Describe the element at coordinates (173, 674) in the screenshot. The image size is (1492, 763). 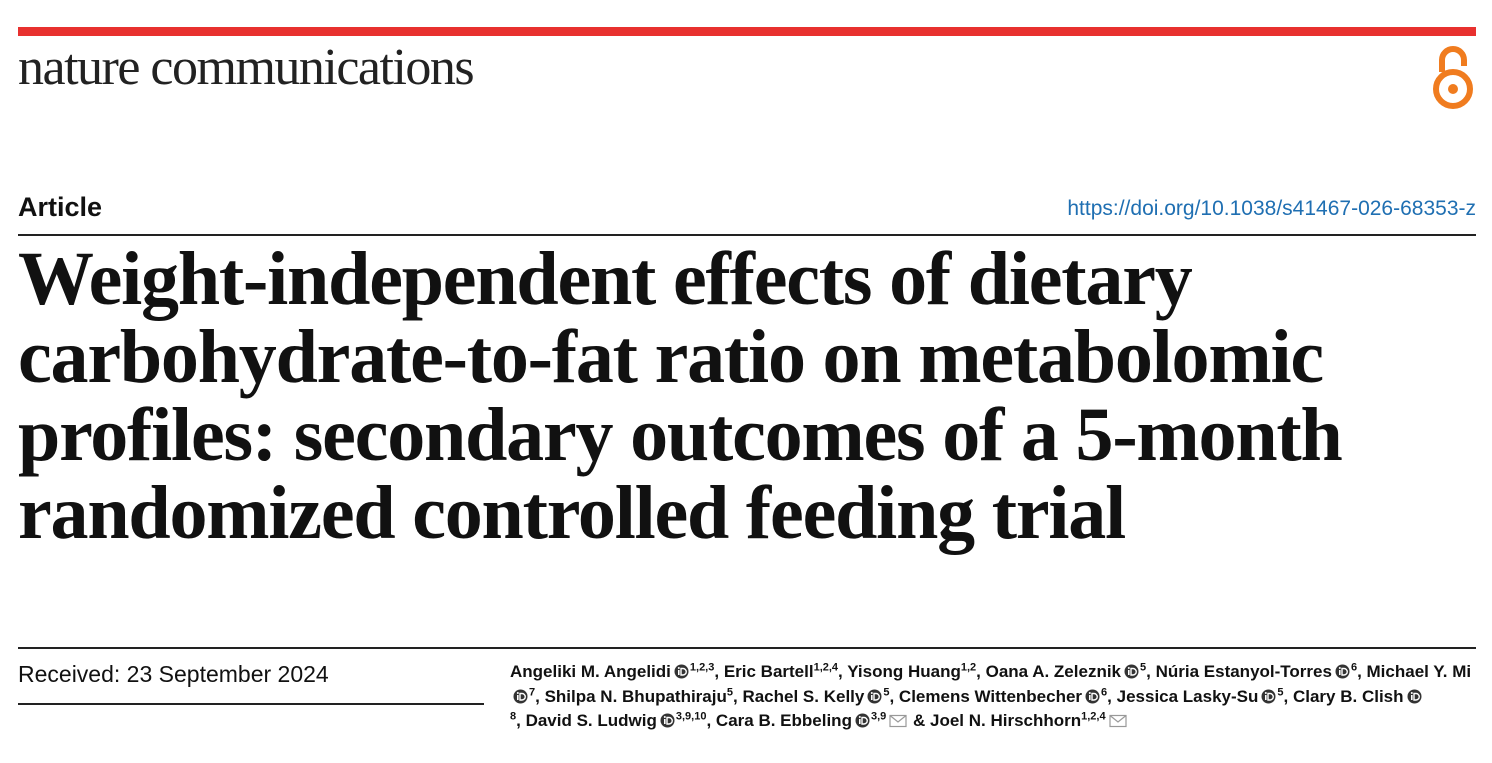
I see `received-date: Received: 23 September 2024` at that location.